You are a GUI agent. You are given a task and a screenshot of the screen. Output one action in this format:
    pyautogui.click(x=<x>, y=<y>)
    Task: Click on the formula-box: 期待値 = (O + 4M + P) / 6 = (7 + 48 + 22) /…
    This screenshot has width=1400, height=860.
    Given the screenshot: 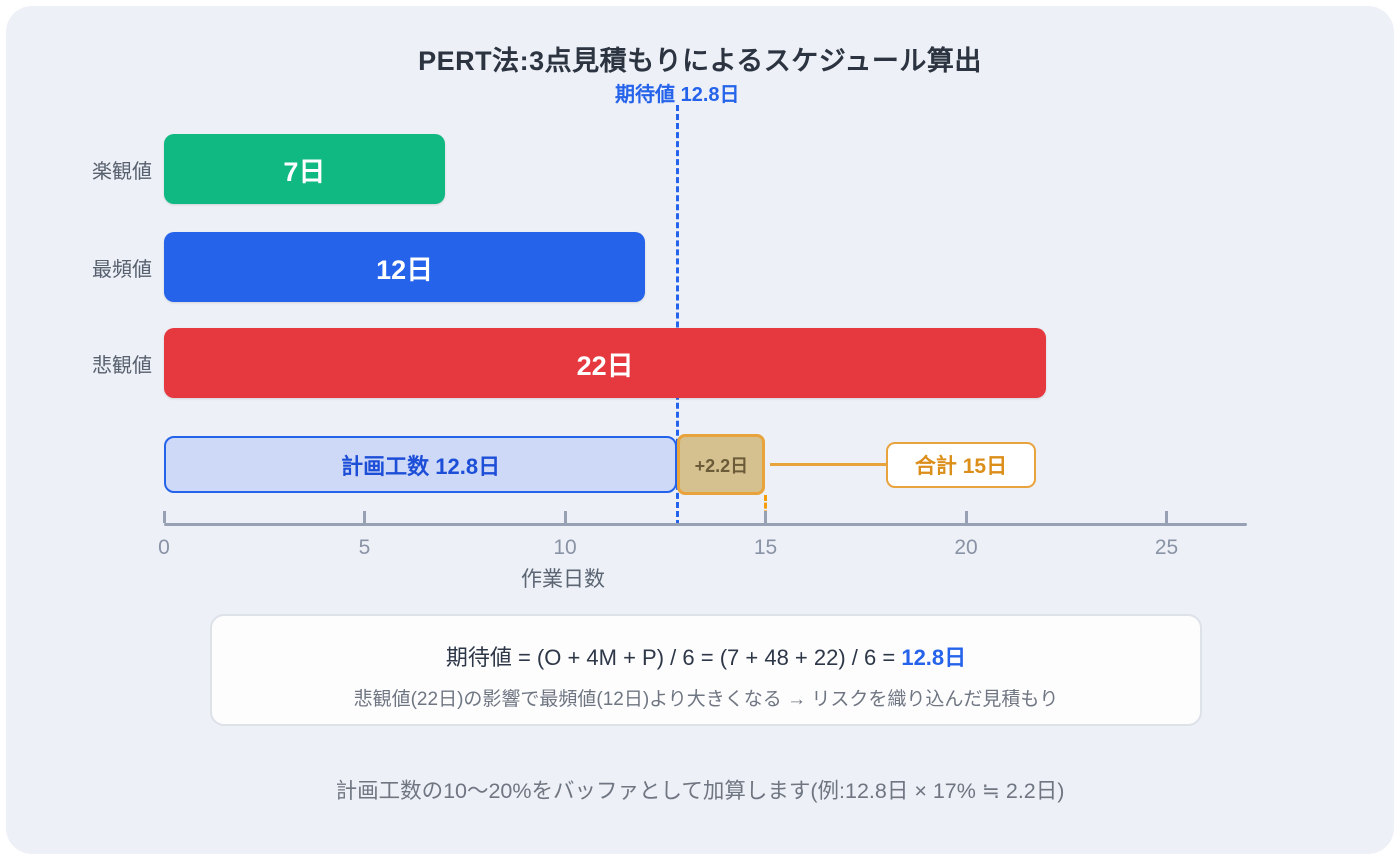 What is the action you would take?
    pyautogui.click(x=706, y=670)
    